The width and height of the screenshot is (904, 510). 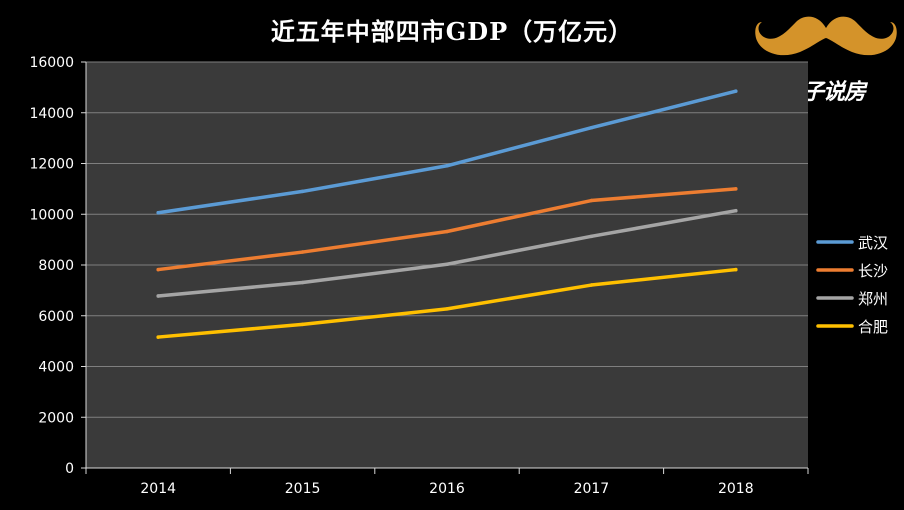 I want to click on y-tick-label: 2000, so click(x=56, y=418).